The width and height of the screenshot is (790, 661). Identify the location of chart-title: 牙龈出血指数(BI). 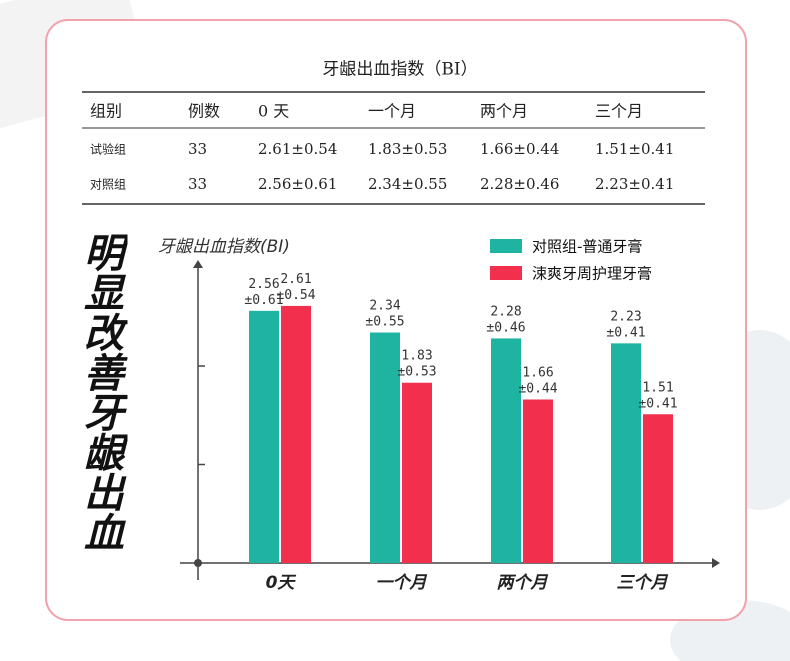
(224, 247).